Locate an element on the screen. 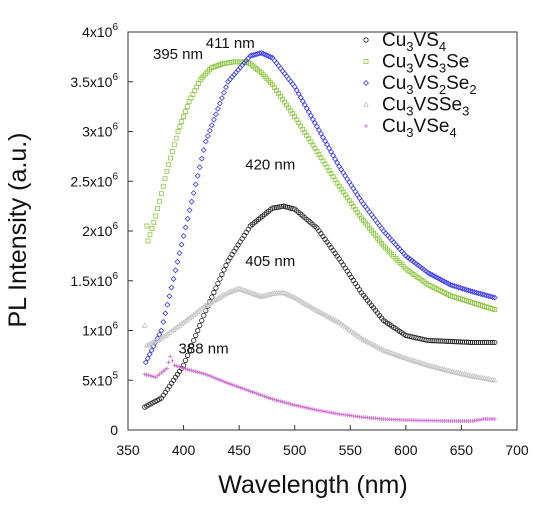  y-tick-label: 2.5x10⁶ is located at coordinates (94, 180).